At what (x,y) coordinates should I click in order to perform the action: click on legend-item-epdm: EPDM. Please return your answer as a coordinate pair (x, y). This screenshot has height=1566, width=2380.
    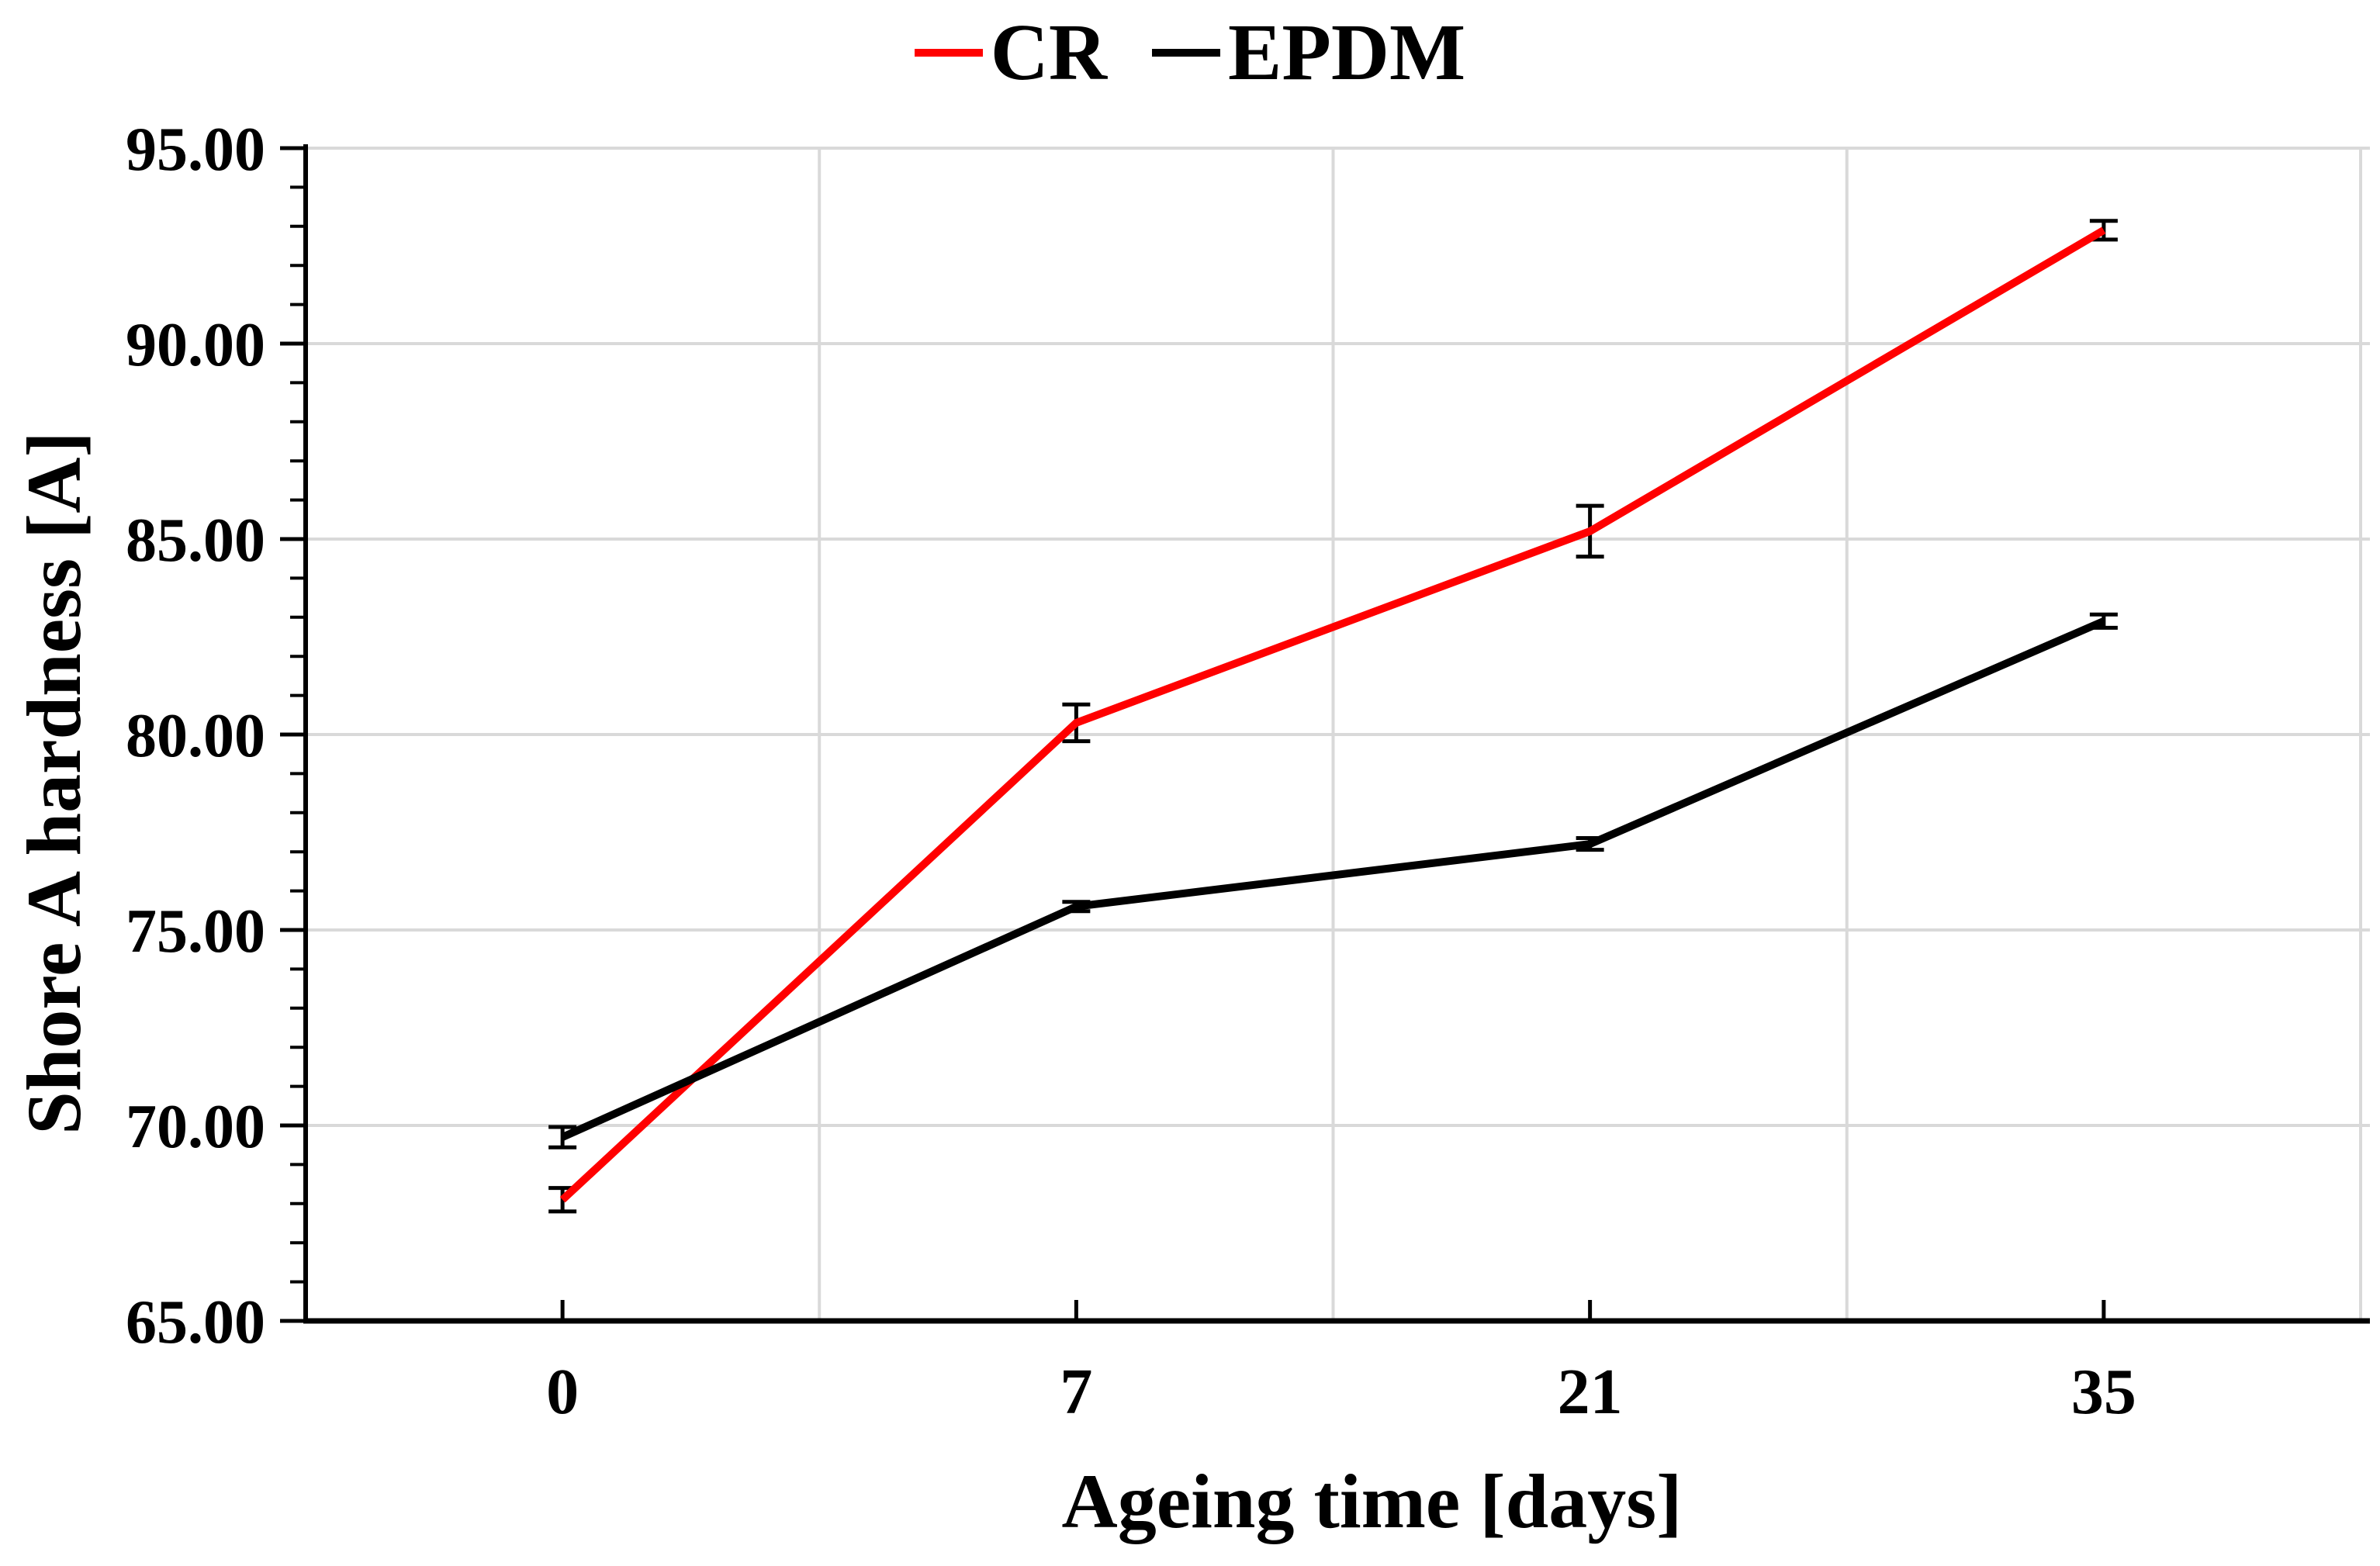
    Looking at the image, I should click on (1308, 53).